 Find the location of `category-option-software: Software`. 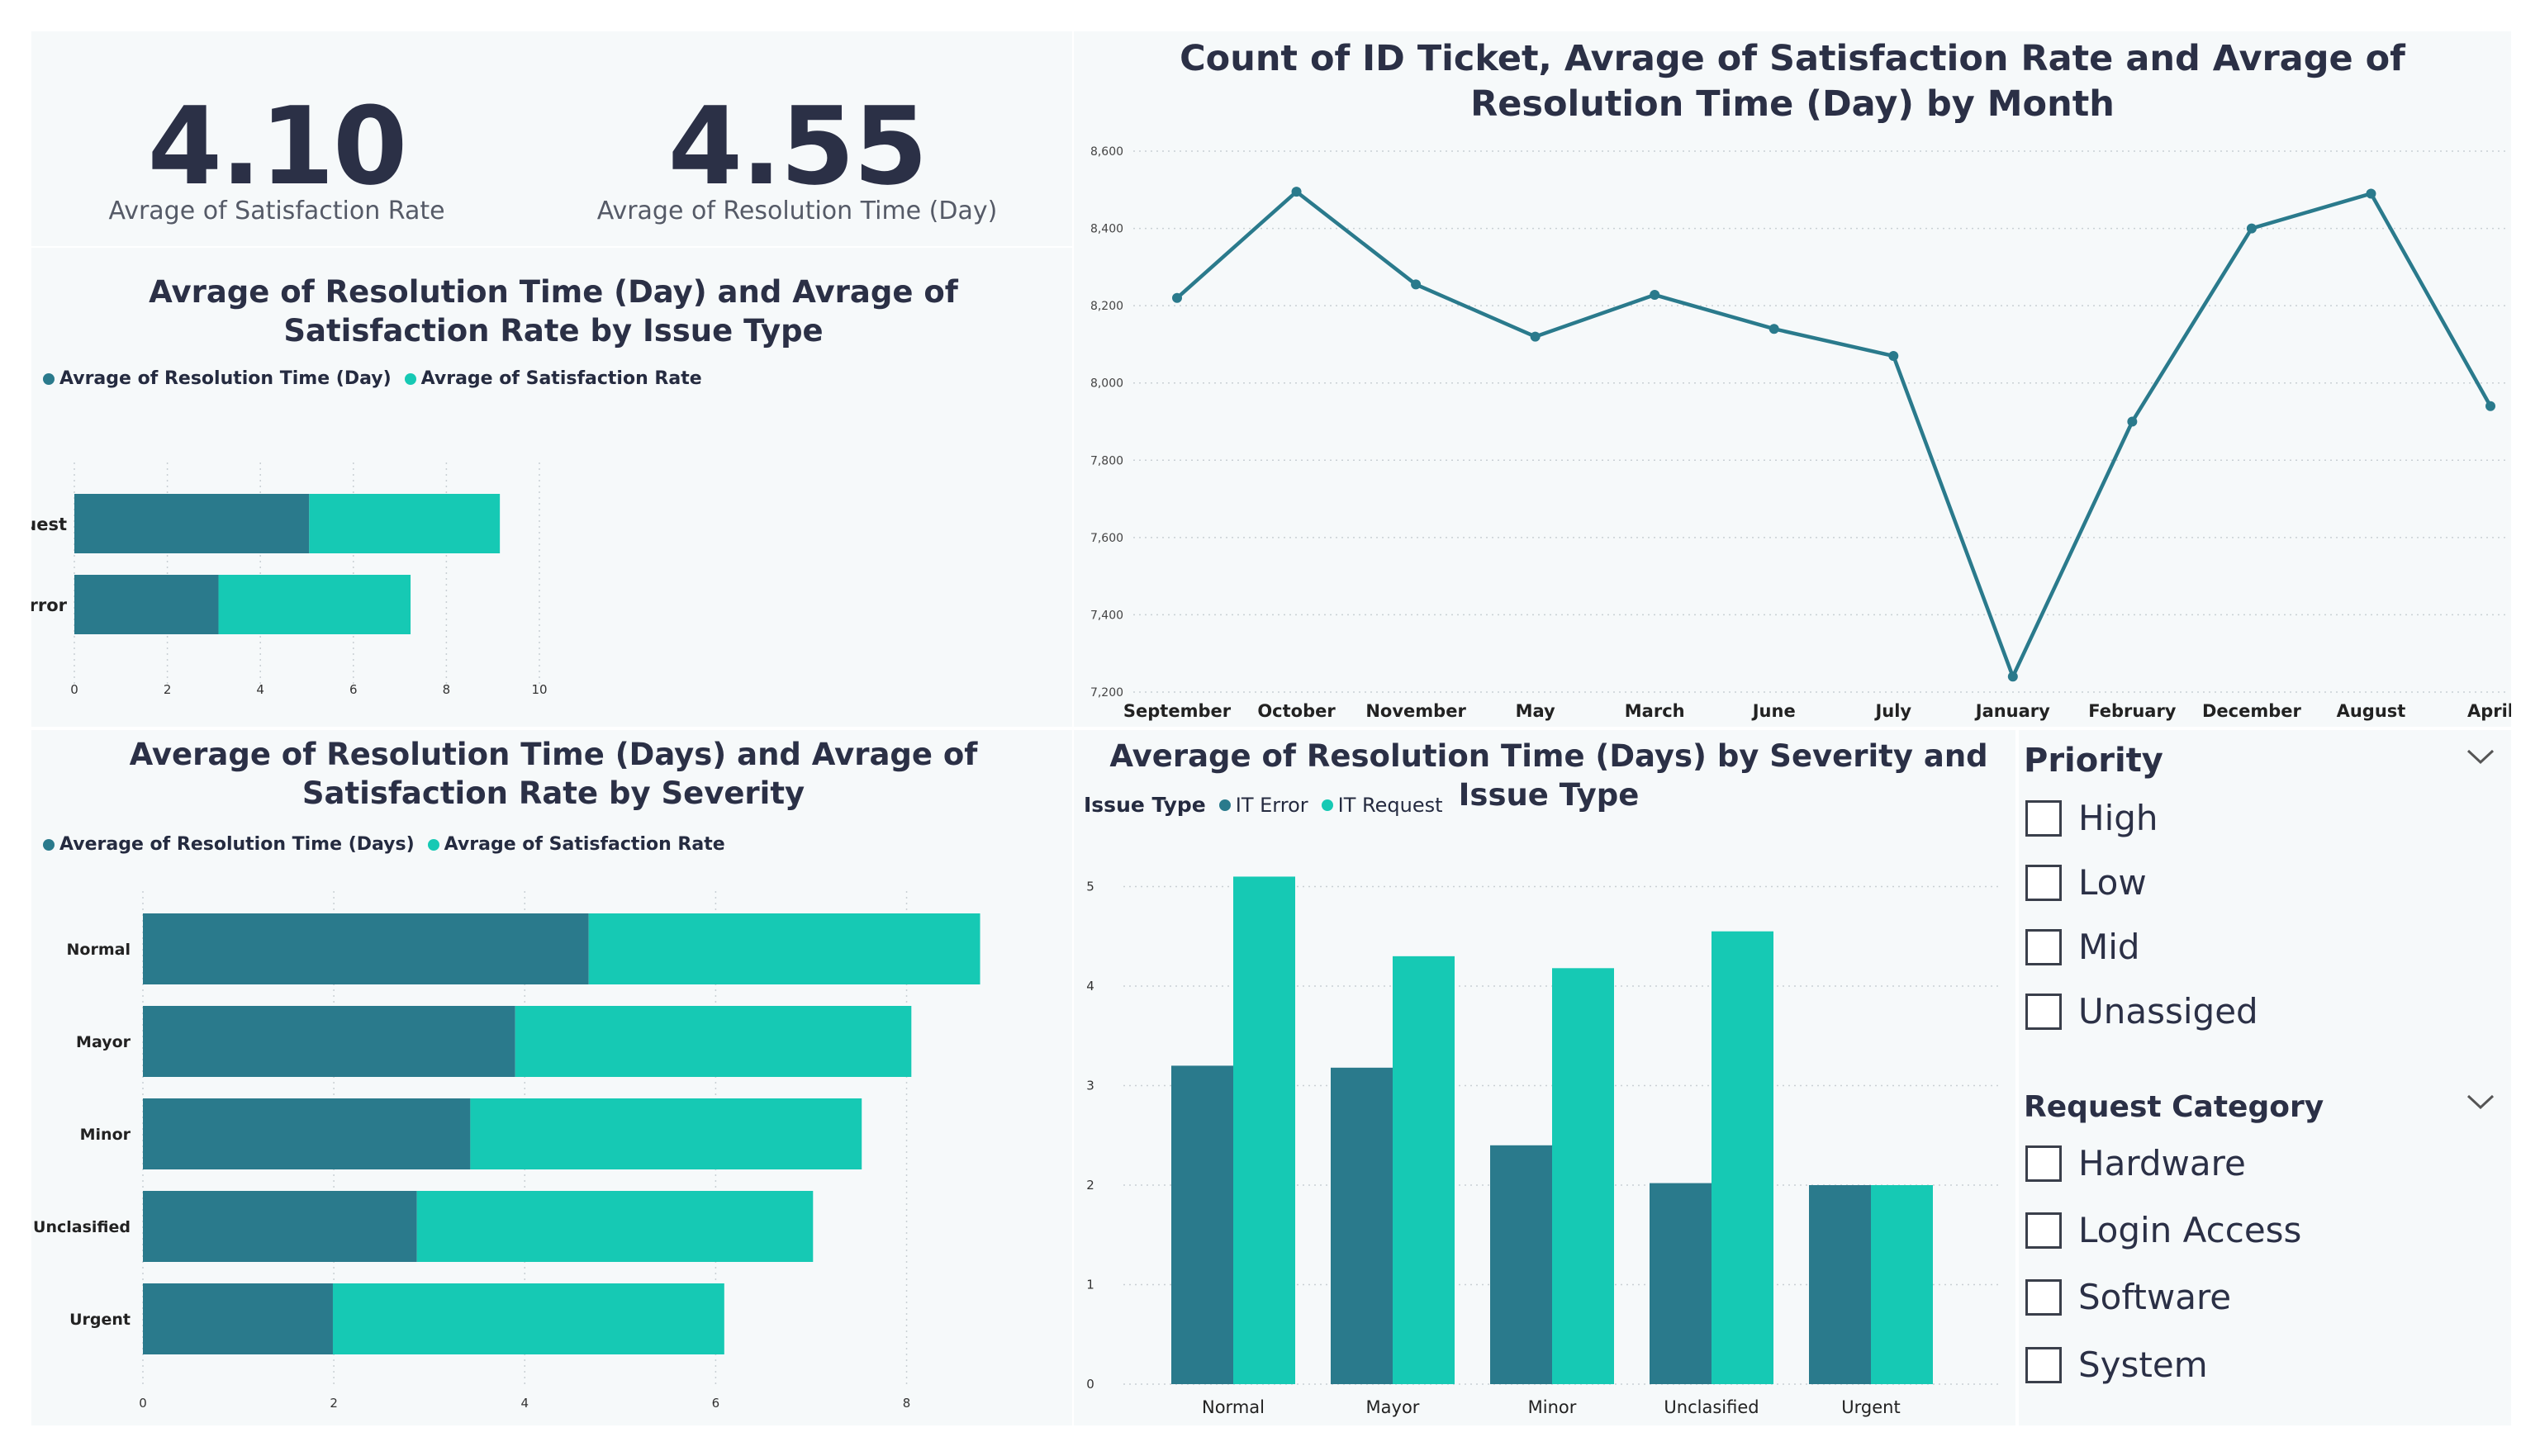

category-option-software: Software is located at coordinates (2128, 1297).